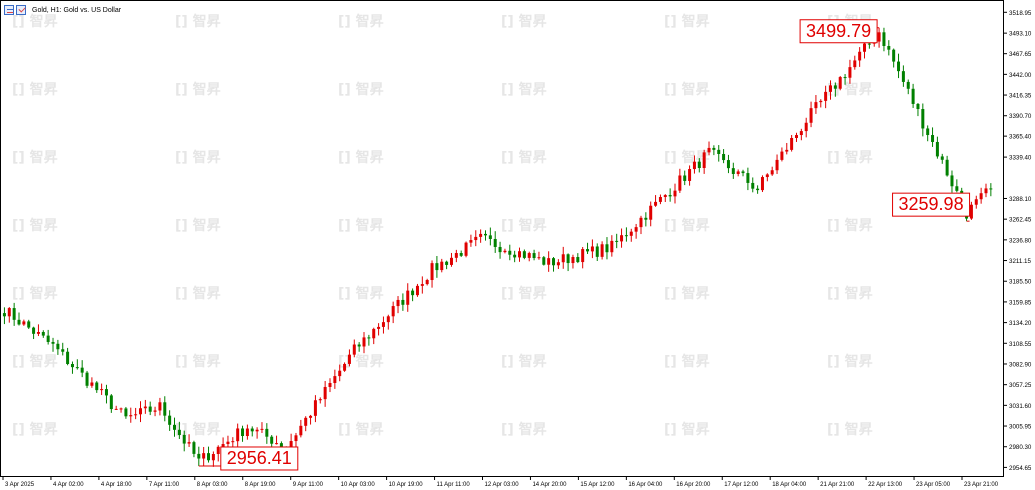 The width and height of the screenshot is (1035, 490). What do you see at coordinates (9, 10) in the screenshot?
I see `chart-properties-icon` at bounding box center [9, 10].